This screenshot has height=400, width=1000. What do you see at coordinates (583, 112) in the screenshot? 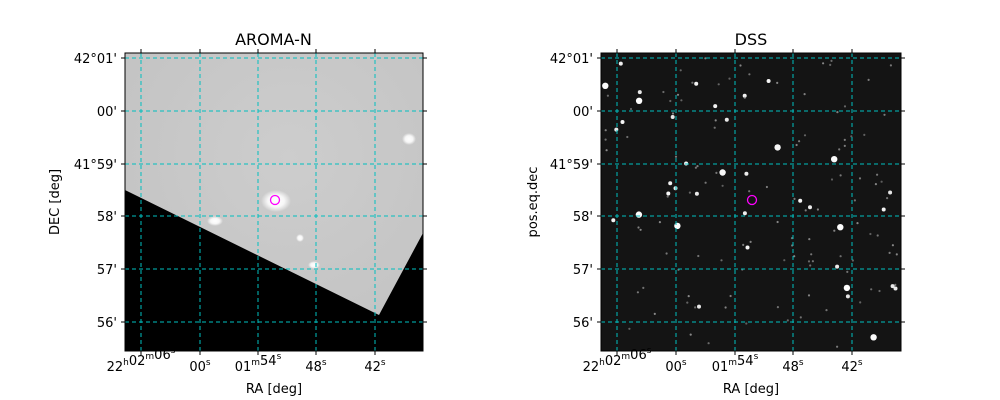
I see `y-tick-label: 00'` at bounding box center [583, 112].